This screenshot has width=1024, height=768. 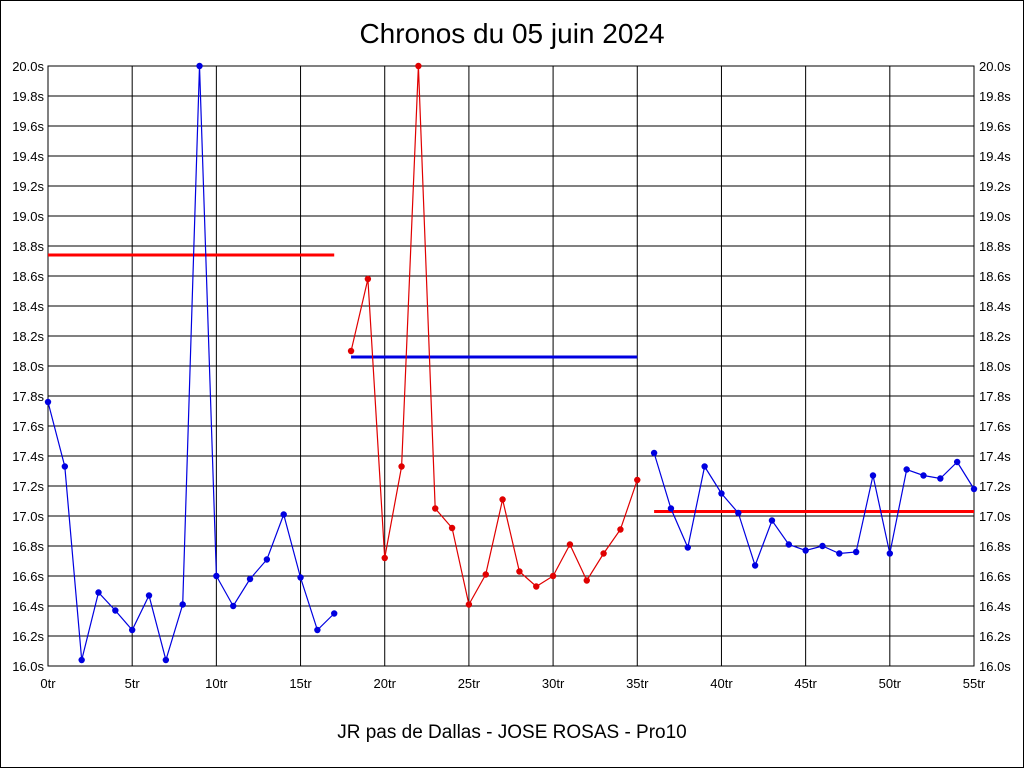 I want to click on x-tick-label: 50tr, so click(x=890, y=683).